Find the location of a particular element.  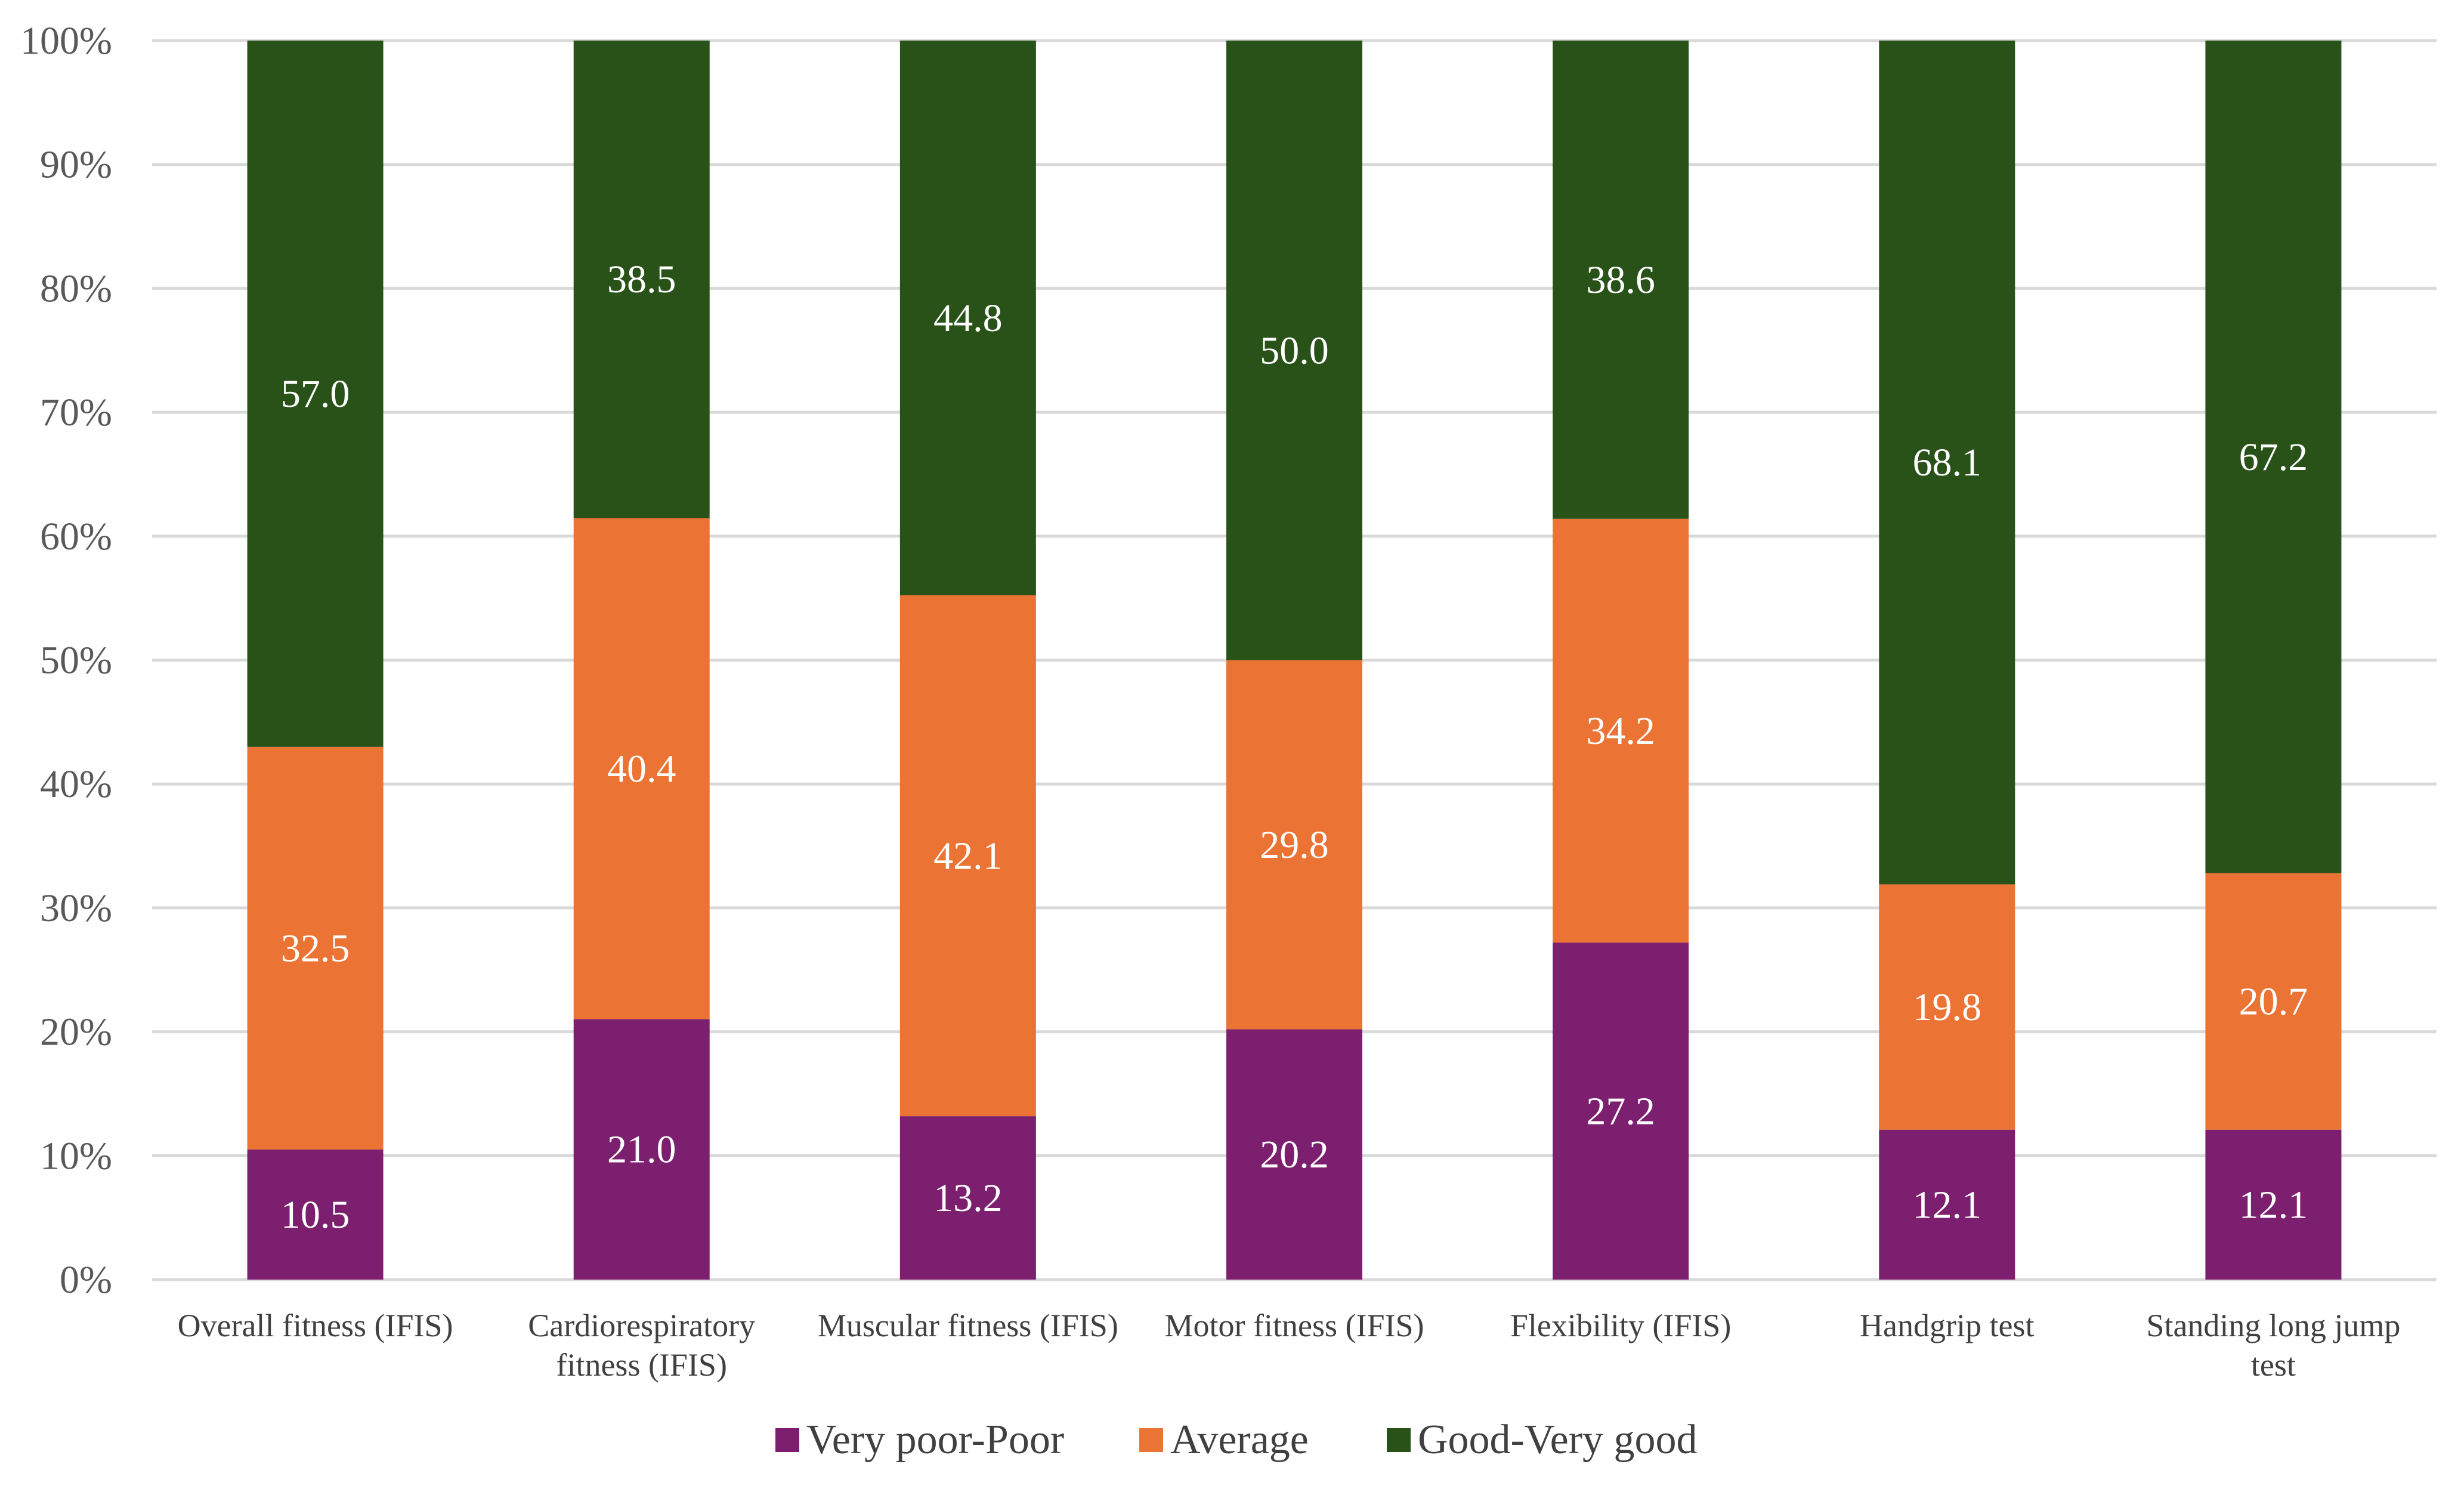

x-category-label: Muscular fitness (IFIS) is located at coordinates (968, 1325).